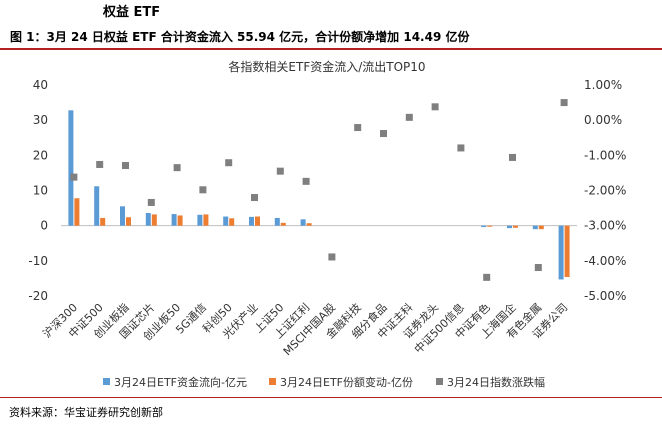  I want to click on y-left-tick-label: 30, so click(40, 120).